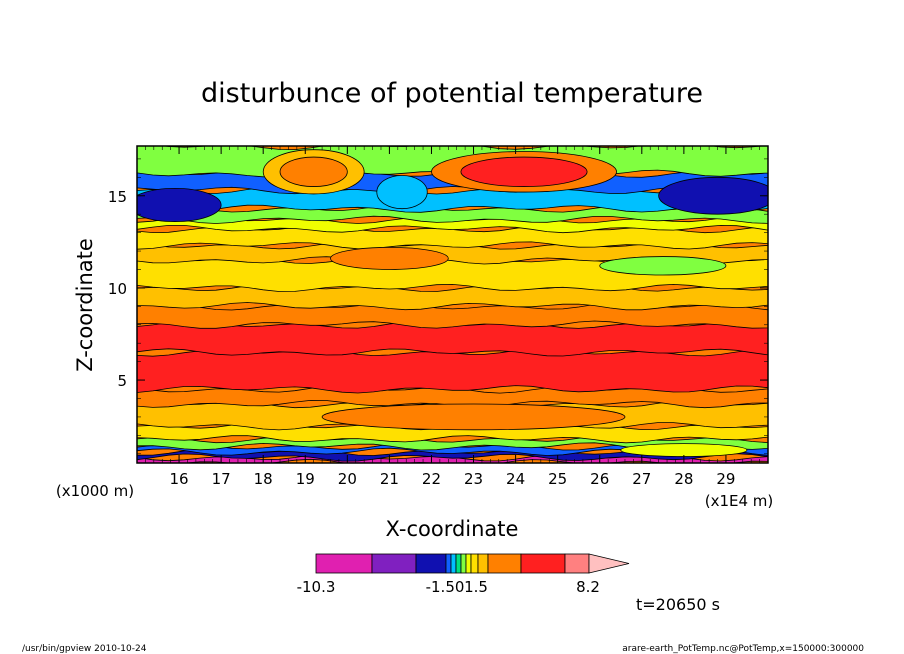 The height and width of the screenshot is (654, 904). I want to click on x-tick-label: 18, so click(263, 479).